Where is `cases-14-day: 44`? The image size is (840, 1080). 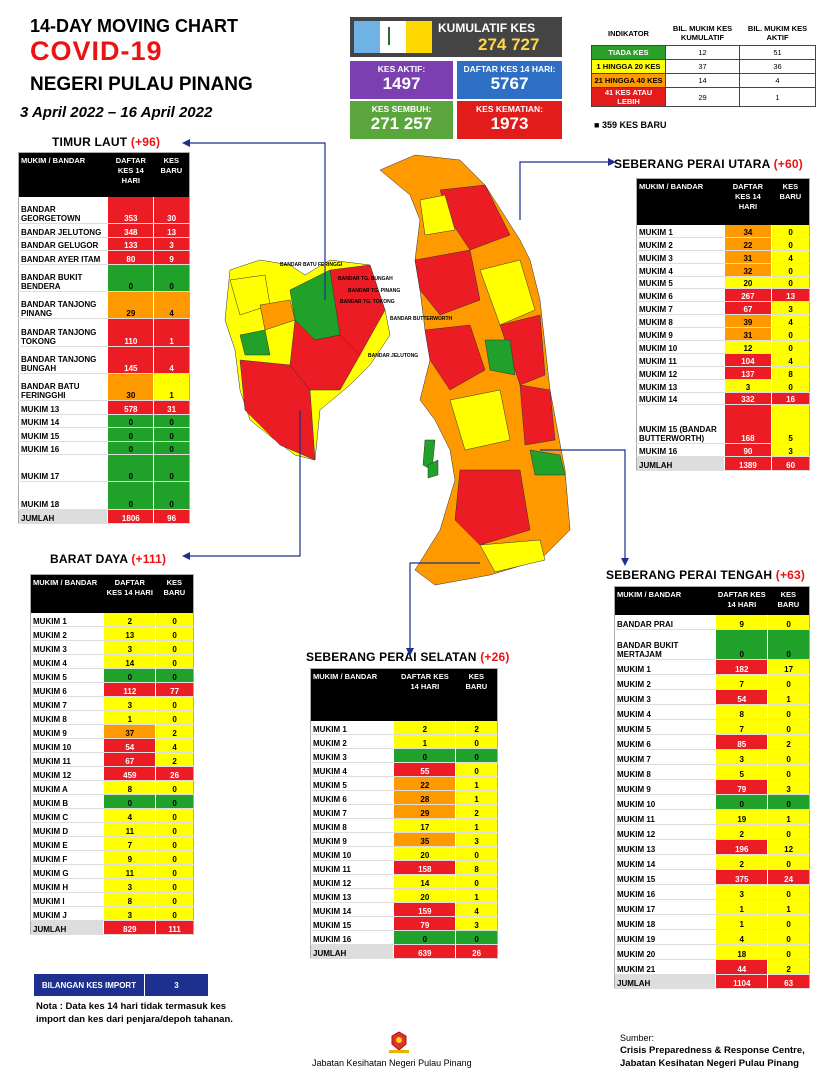
cases-14-day: 44 is located at coordinates (741, 967).